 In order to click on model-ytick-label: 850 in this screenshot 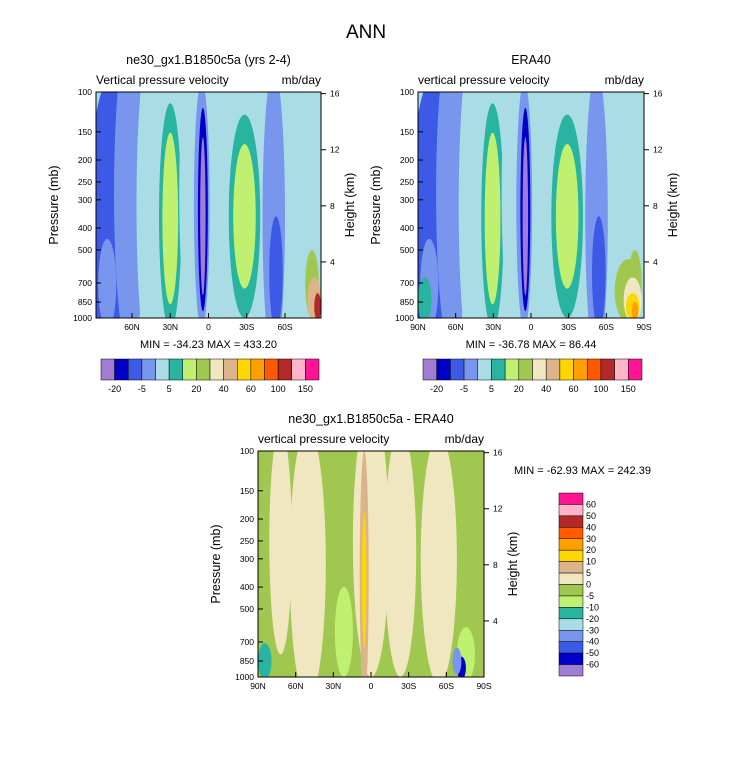, I will do `click(85, 302)`.